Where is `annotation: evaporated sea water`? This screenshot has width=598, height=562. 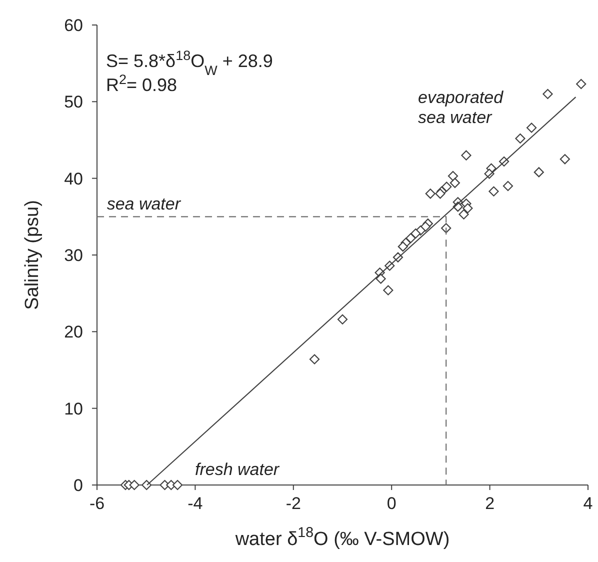 annotation: evaporated sea water is located at coordinates (461, 107).